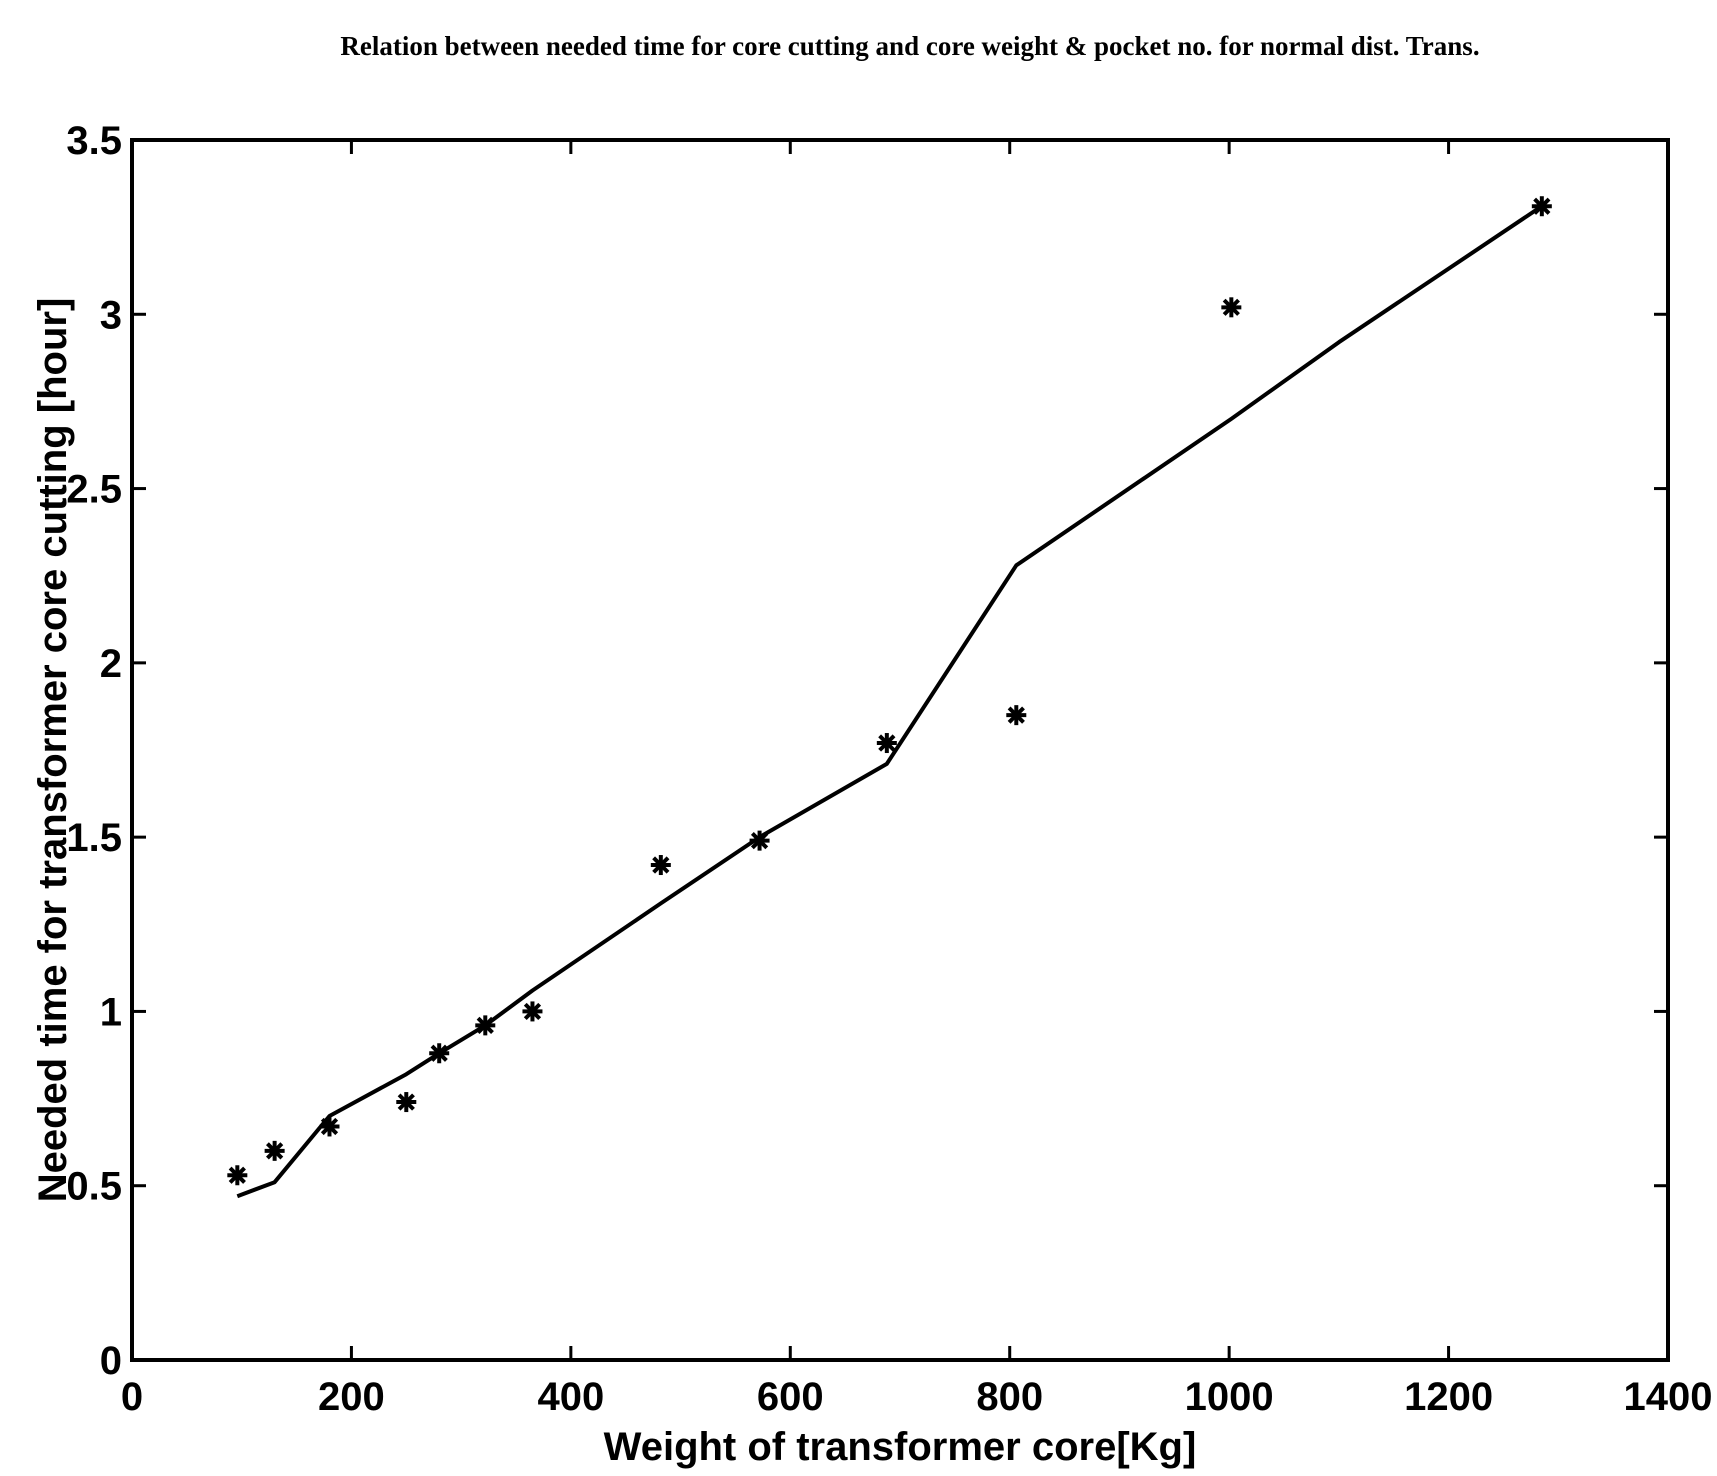 The height and width of the screenshot is (1476, 1717). Describe the element at coordinates (900, 1447) in the screenshot. I see `x-axis-label: Weight of transformer core[Kg]` at that location.